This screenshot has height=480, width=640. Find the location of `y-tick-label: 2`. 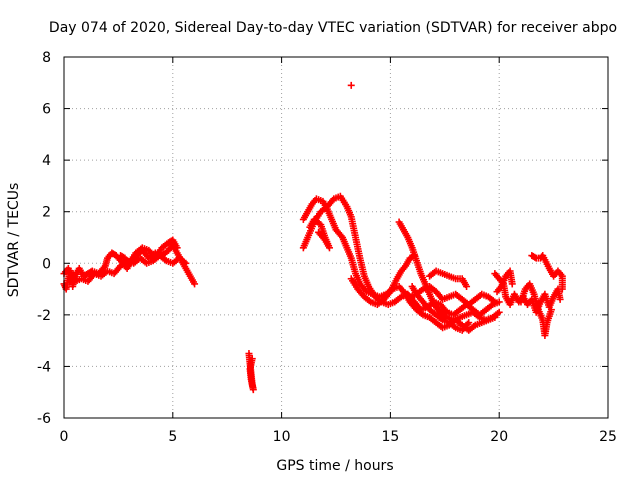

y-tick-label: 2 is located at coordinates (46, 213).